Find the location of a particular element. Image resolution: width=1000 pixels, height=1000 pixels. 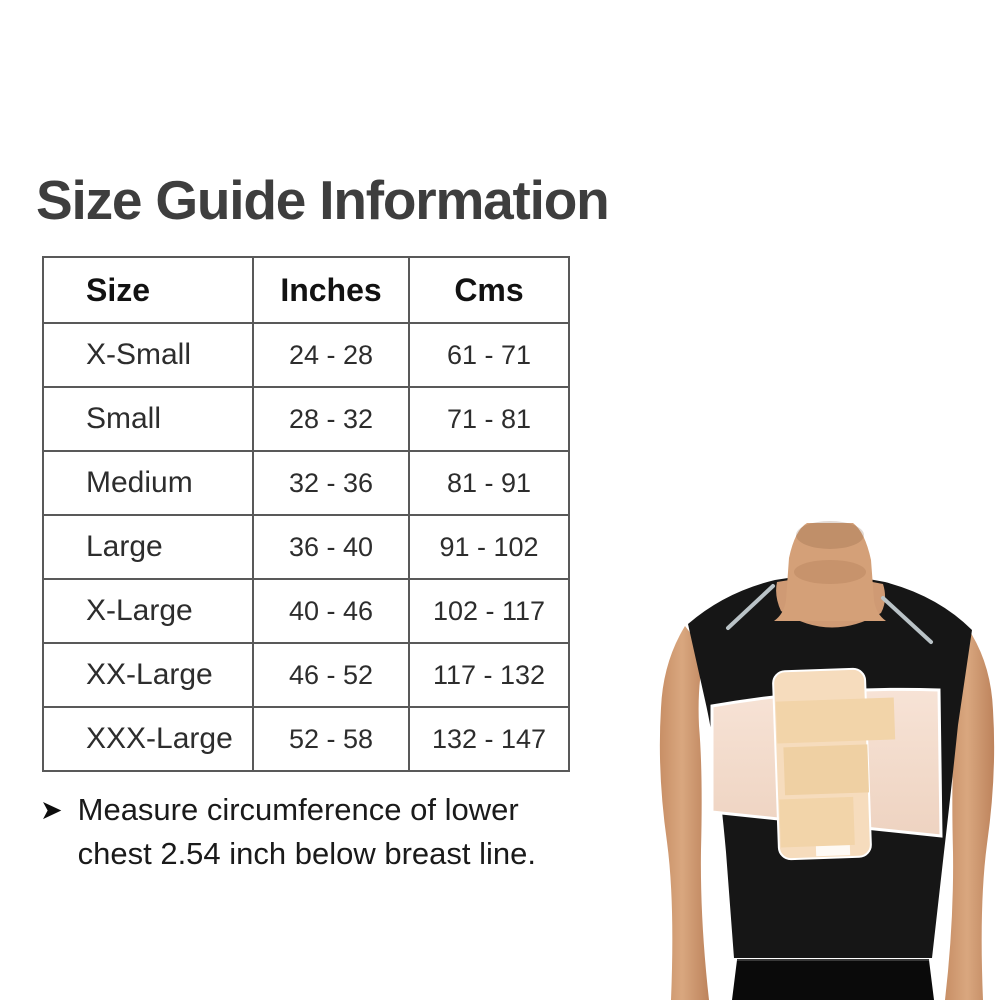

table-row: Medium 32 - 36 81 - 91 is located at coordinates (306, 483).